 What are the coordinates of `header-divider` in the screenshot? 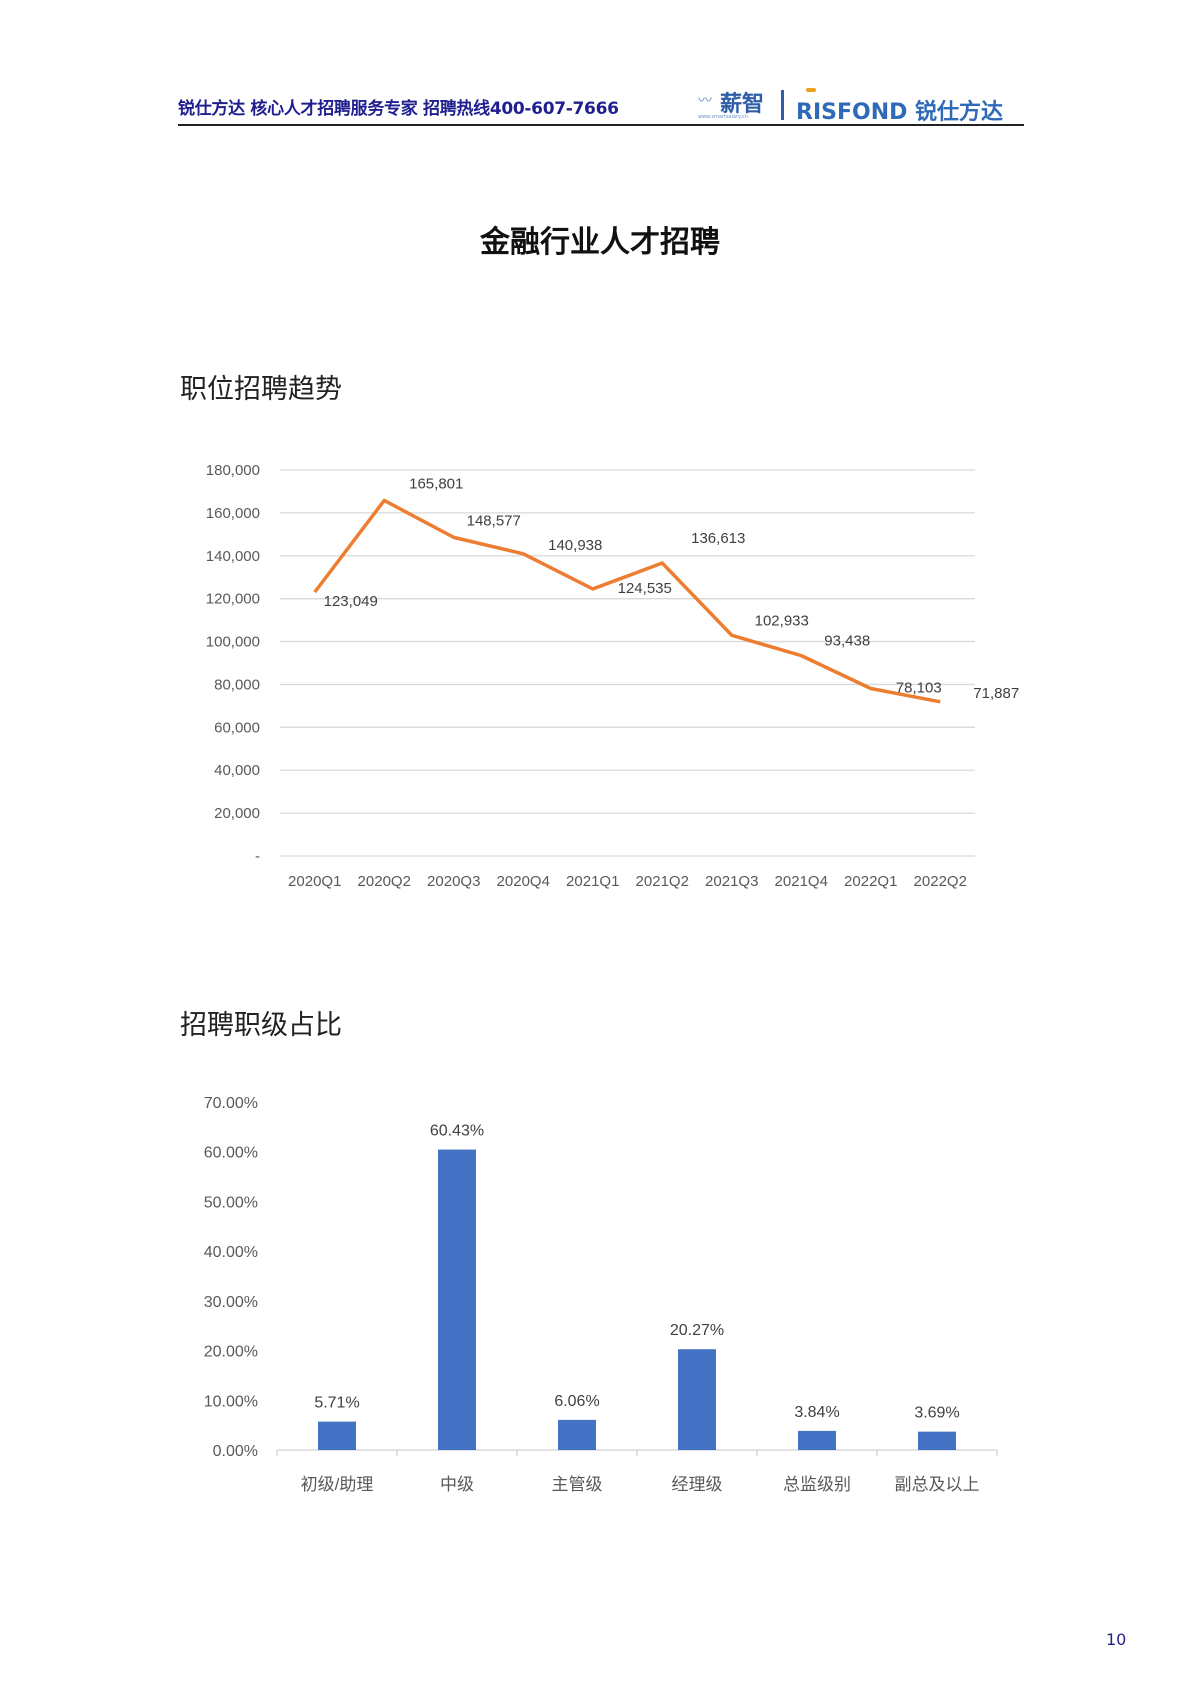 It's located at (601, 125).